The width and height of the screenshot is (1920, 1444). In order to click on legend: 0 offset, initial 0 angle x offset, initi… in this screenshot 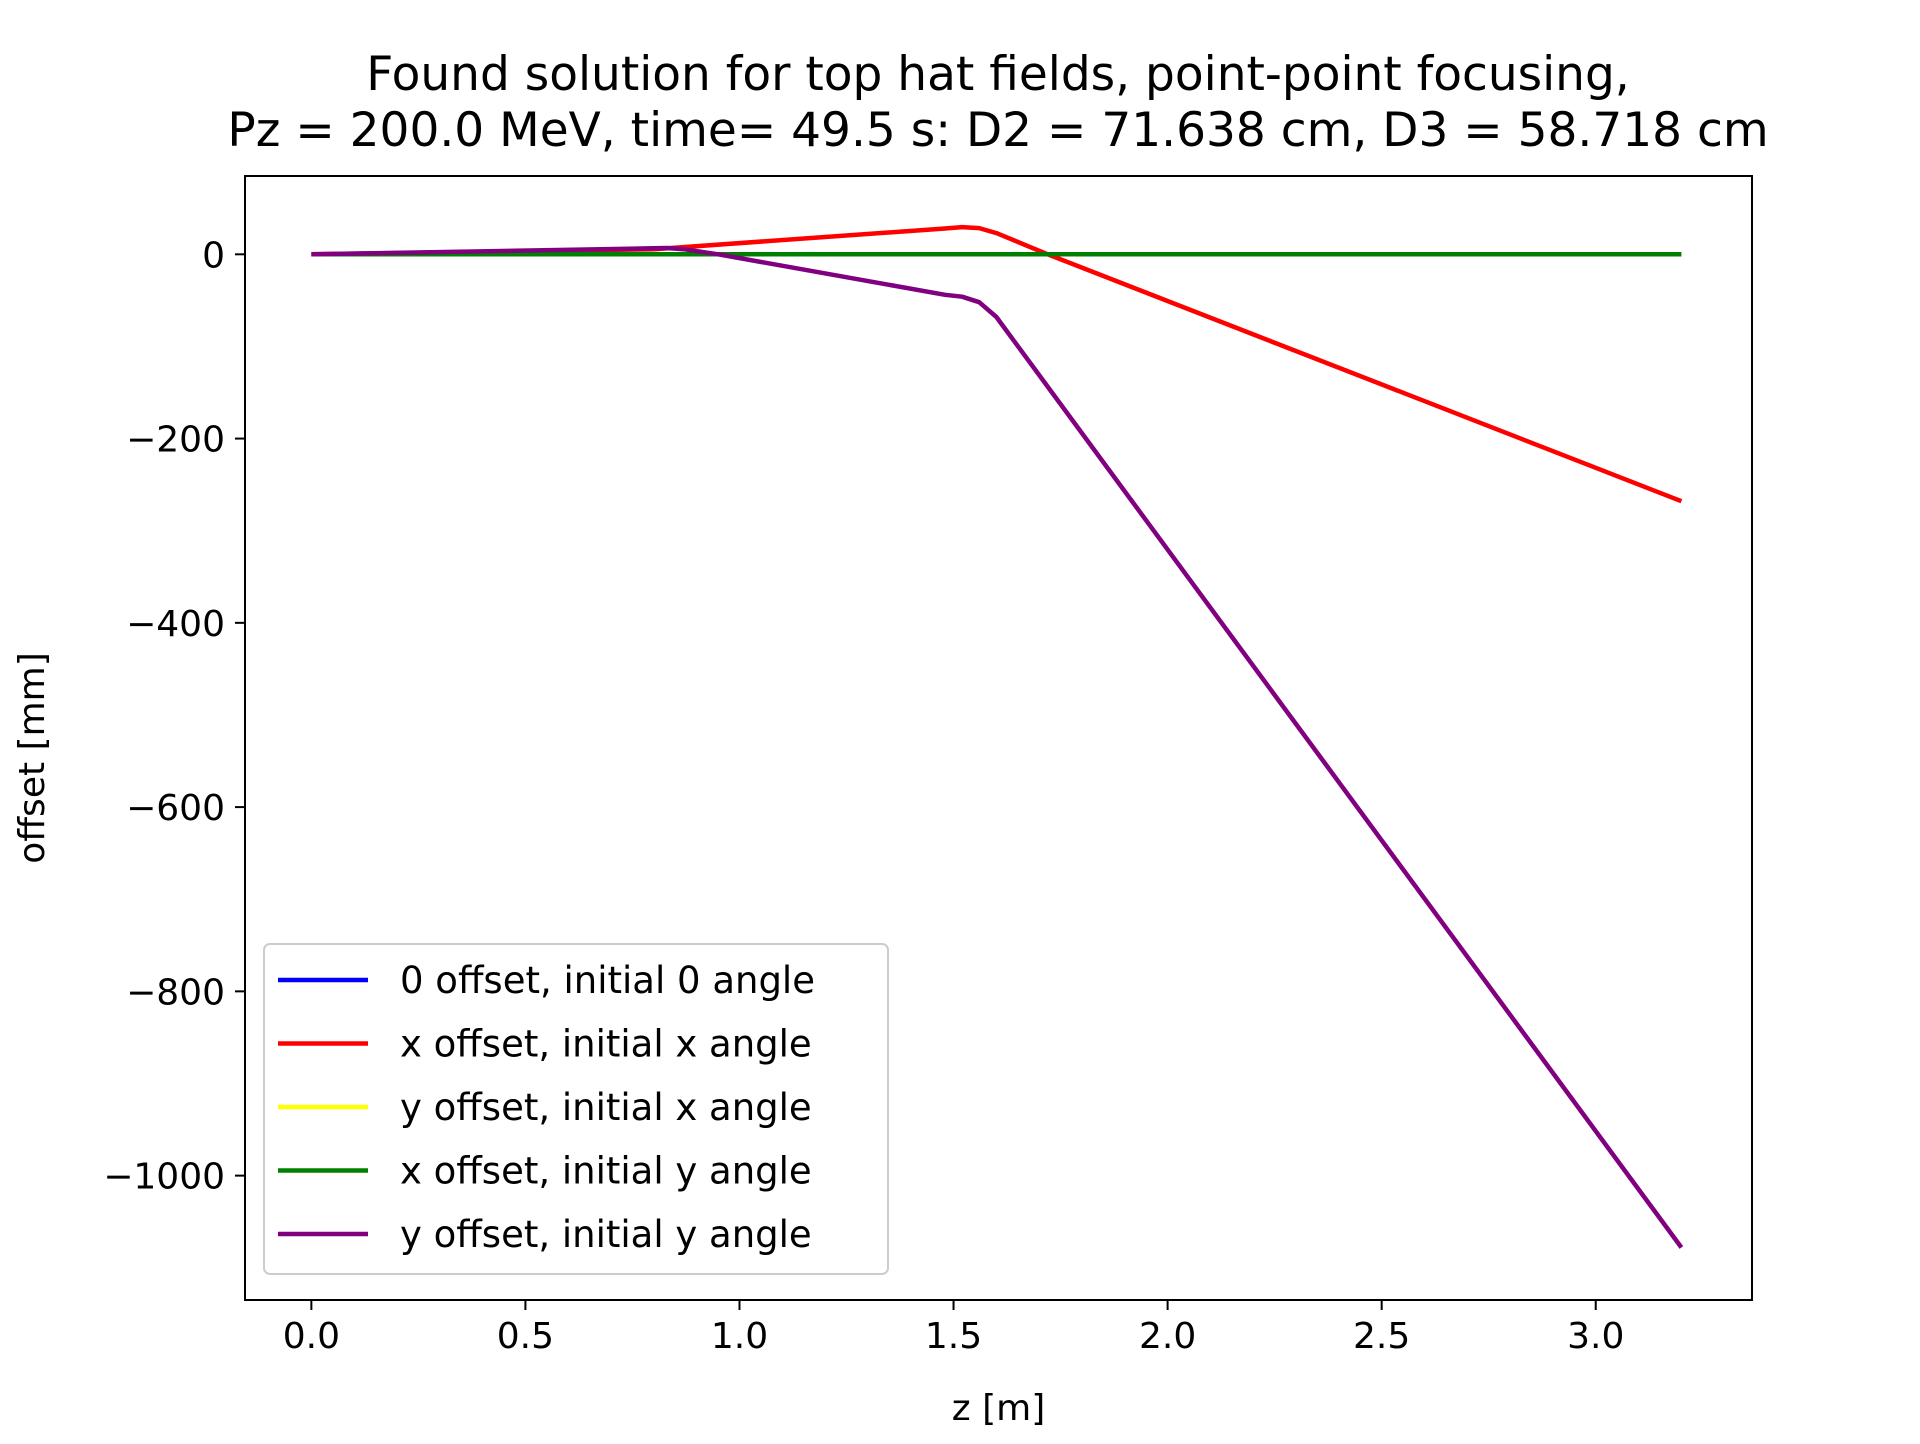, I will do `click(576, 1109)`.